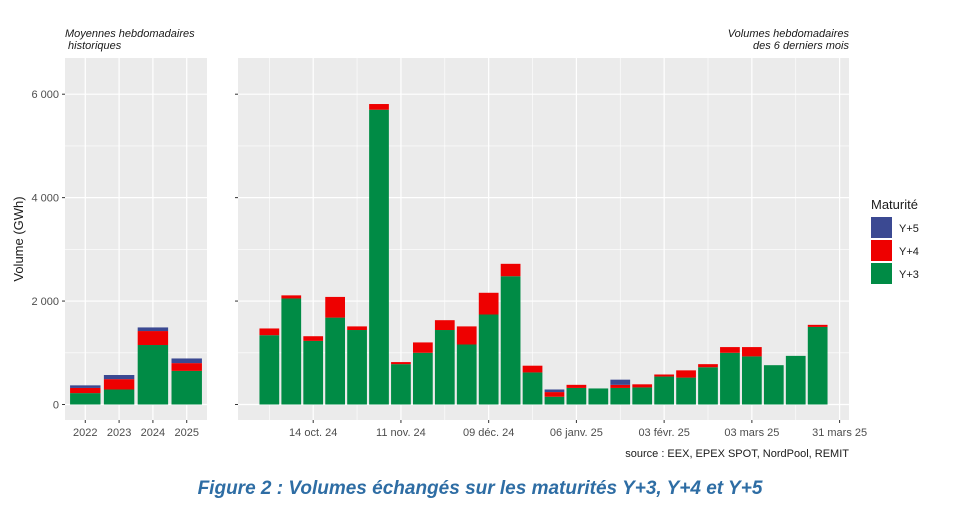 This screenshot has width=960, height=519. I want to click on legend-swatch-y4, so click(881, 250).